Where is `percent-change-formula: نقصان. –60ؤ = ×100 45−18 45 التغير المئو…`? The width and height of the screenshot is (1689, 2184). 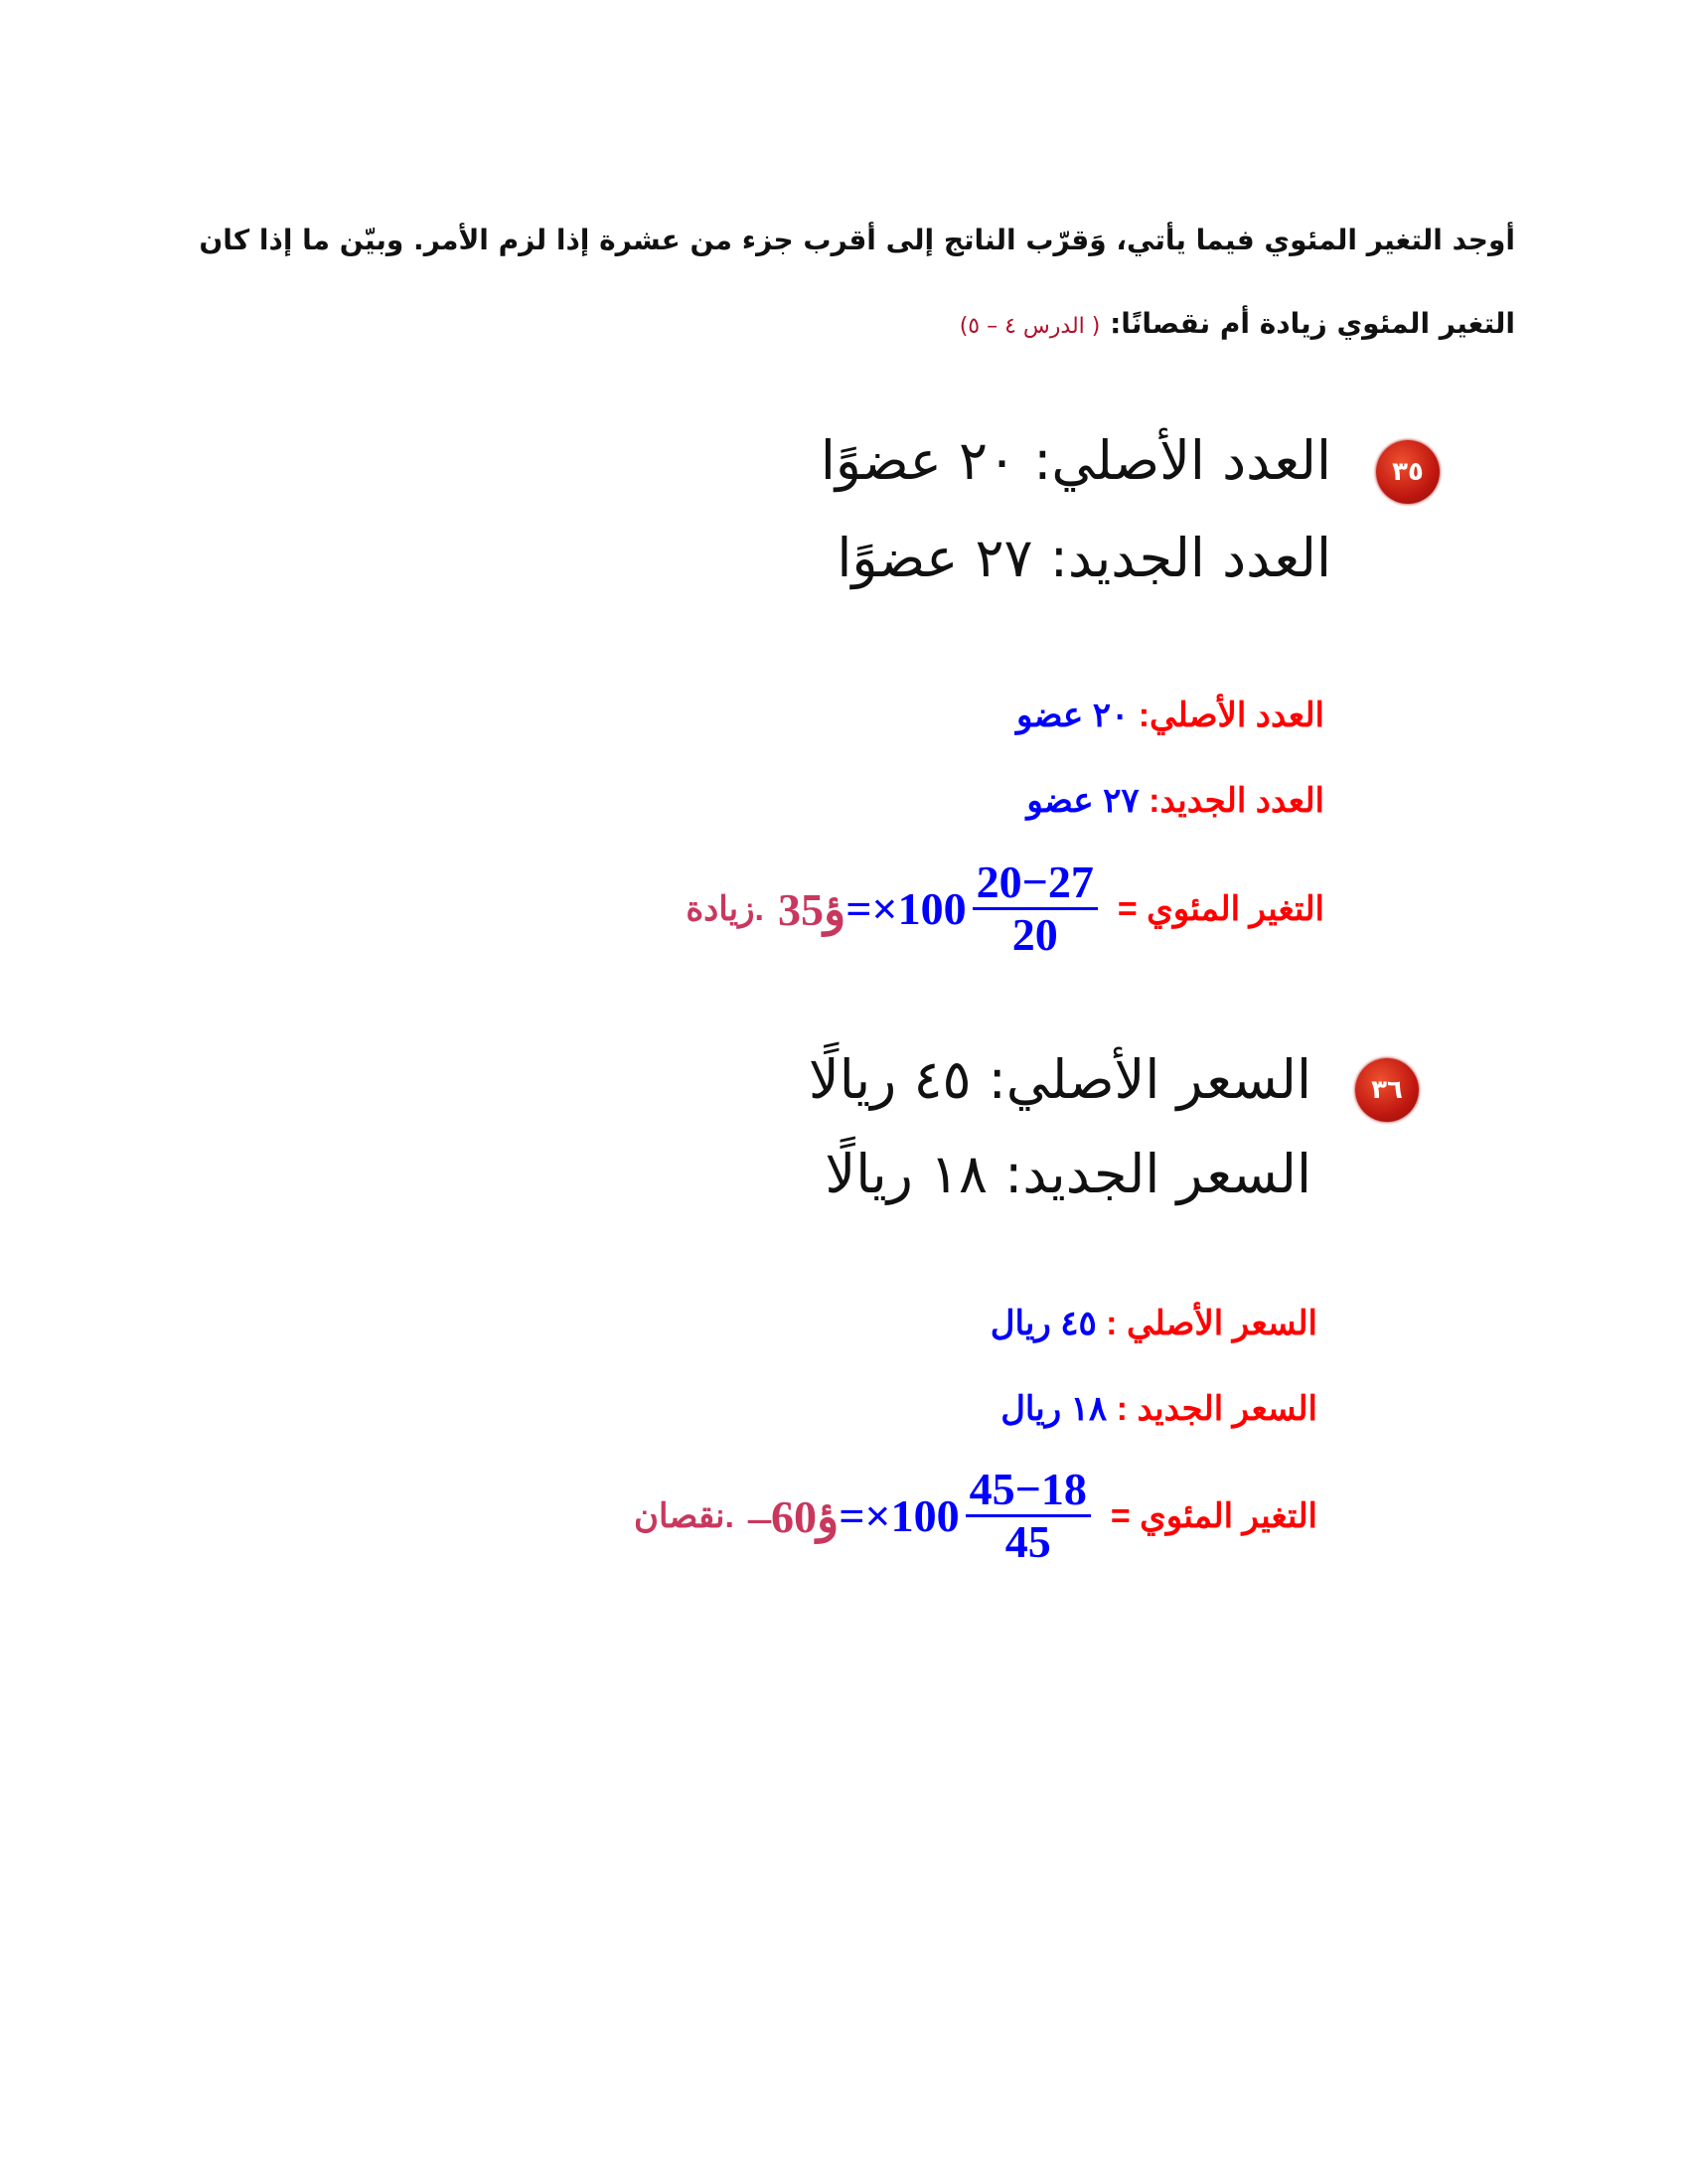
percent-change-formula: نقصان. –60ؤ = ×100 45−18 45 التغير المئو… is located at coordinates (975, 1516).